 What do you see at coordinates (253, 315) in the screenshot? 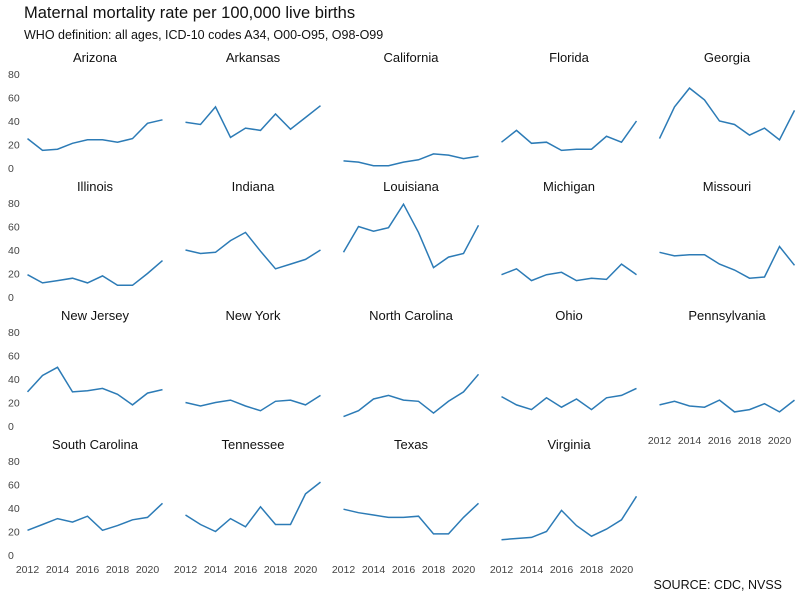
I see `panel-title: New York` at bounding box center [253, 315].